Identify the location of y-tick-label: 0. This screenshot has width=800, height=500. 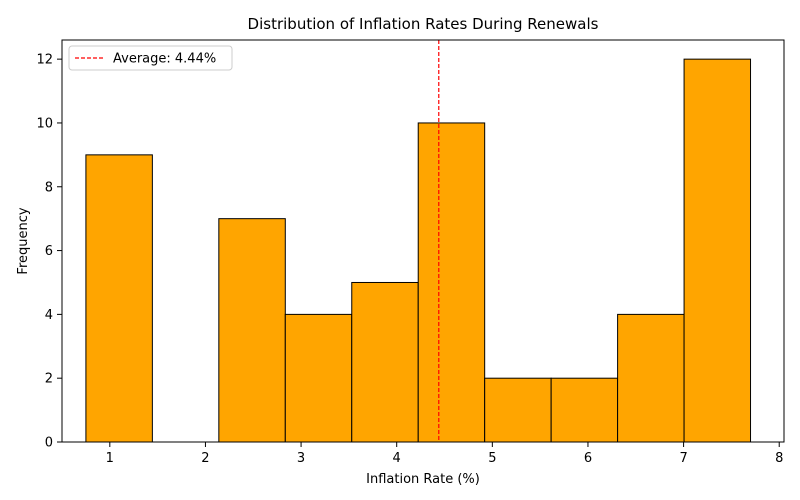
(49, 443).